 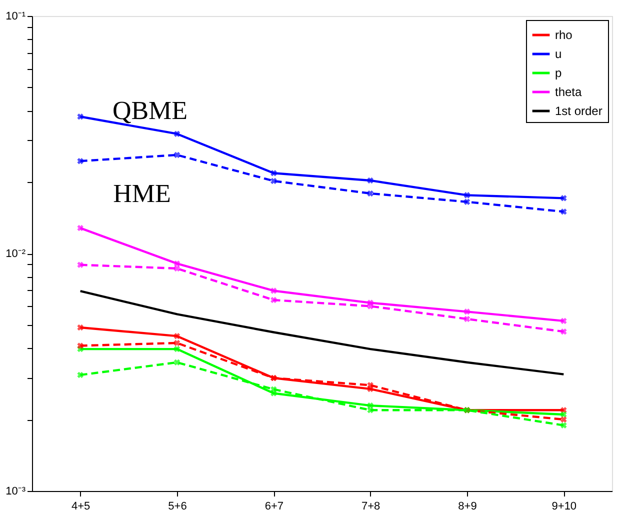 What do you see at coordinates (558, 54) in the screenshot?
I see `legend-label: u` at bounding box center [558, 54].